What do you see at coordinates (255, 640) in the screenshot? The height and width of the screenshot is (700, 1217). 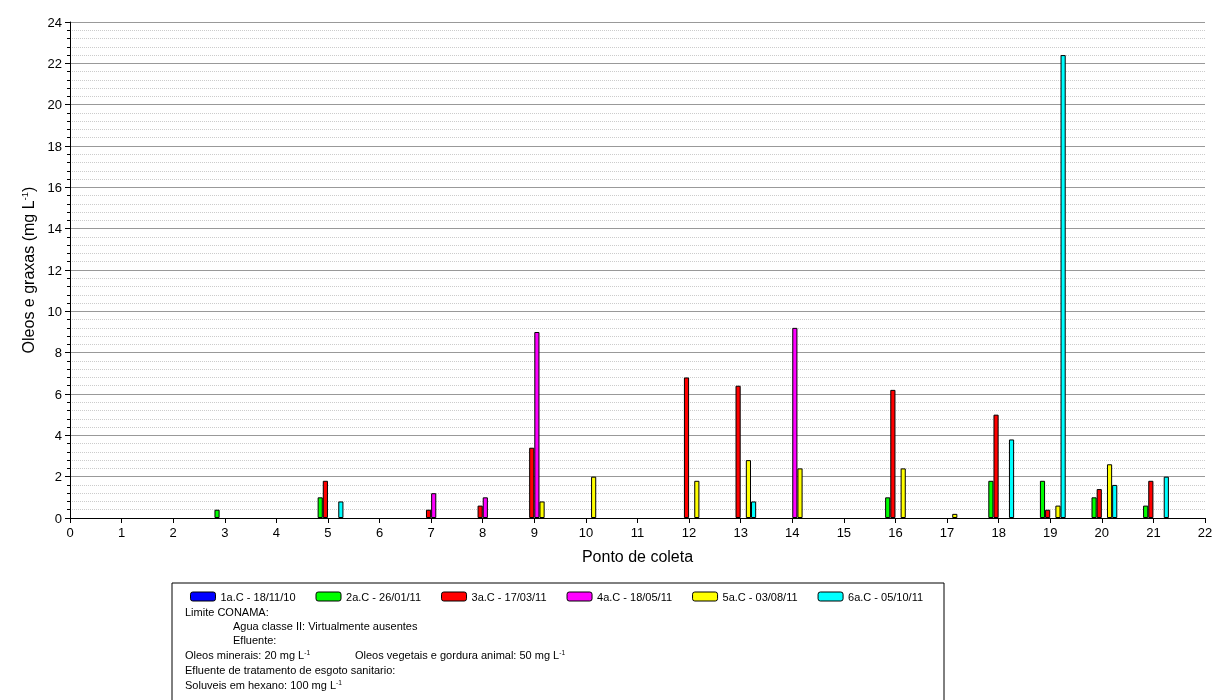 I see `text: Efluente:` at bounding box center [255, 640].